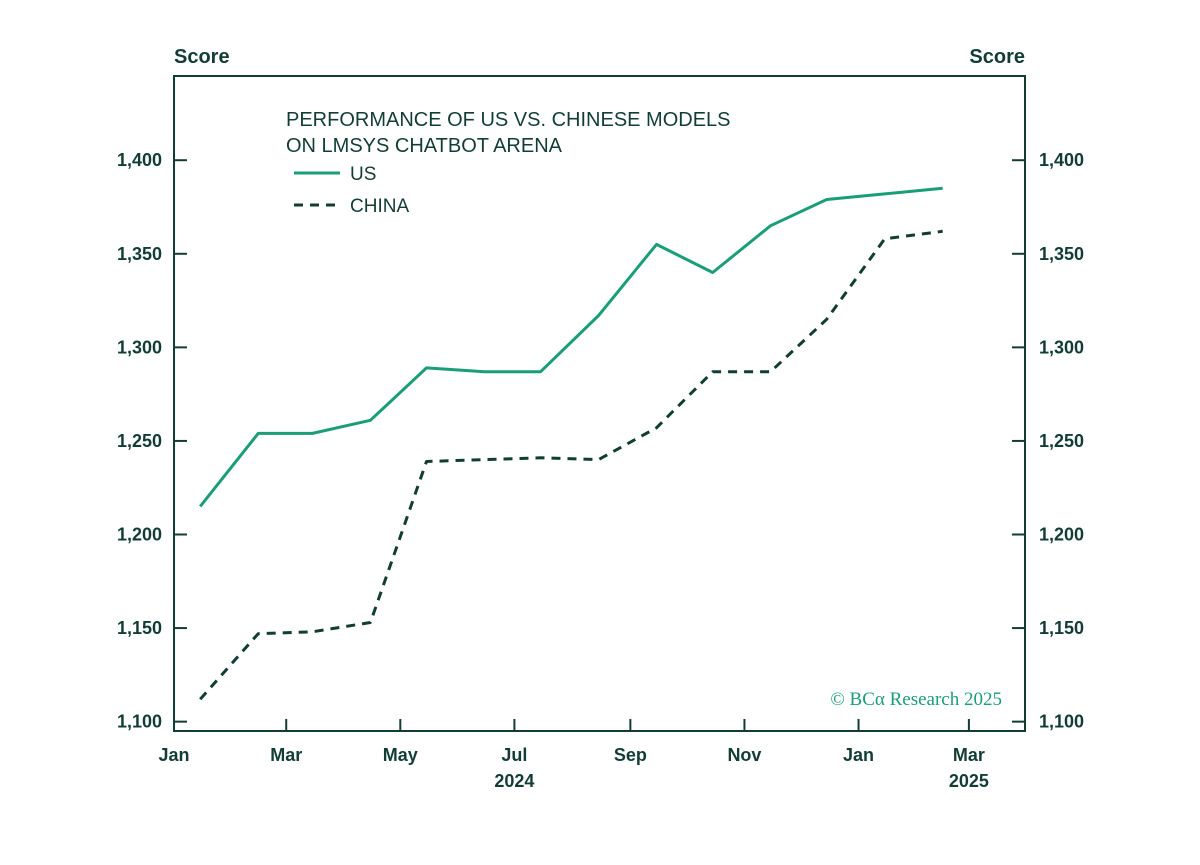  I want to click on y-tick-label-right: 1,350, so click(1061, 254).